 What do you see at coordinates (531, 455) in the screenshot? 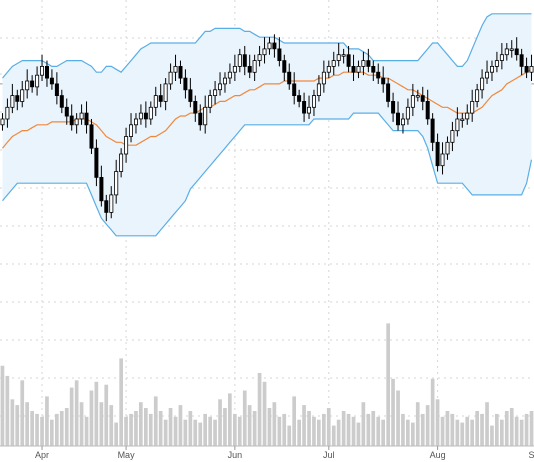
I see `x-tick-label: Sep` at bounding box center [531, 455].